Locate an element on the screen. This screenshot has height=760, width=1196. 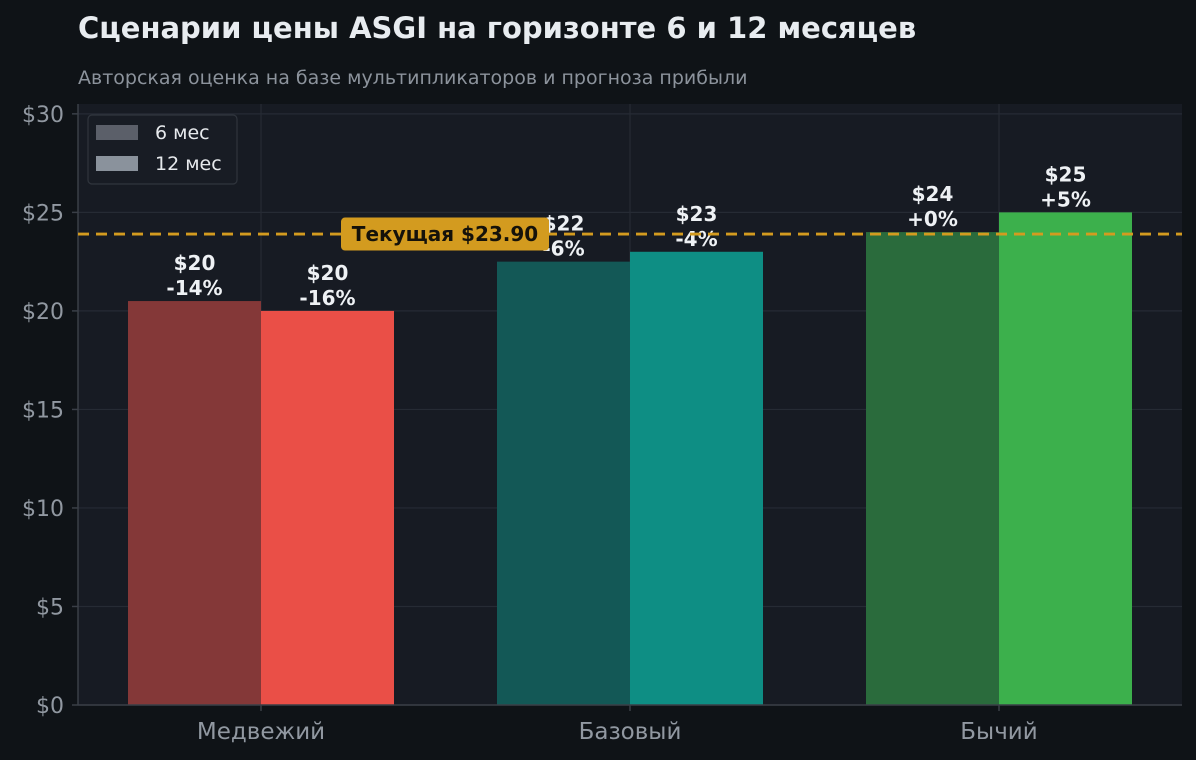
y-tick-label: $0 is located at coordinates (50, 706).